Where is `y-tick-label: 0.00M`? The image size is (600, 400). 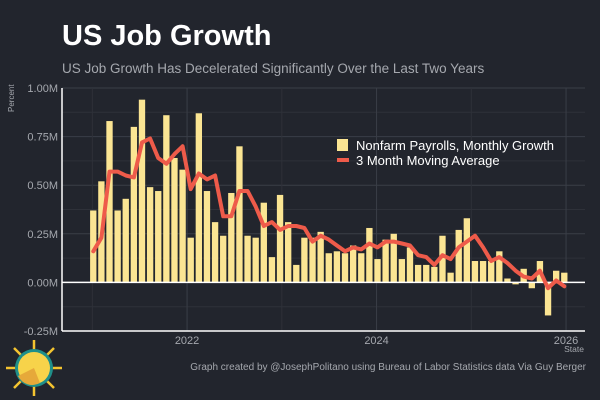
y-tick-label: 0.00M is located at coordinates (42, 283).